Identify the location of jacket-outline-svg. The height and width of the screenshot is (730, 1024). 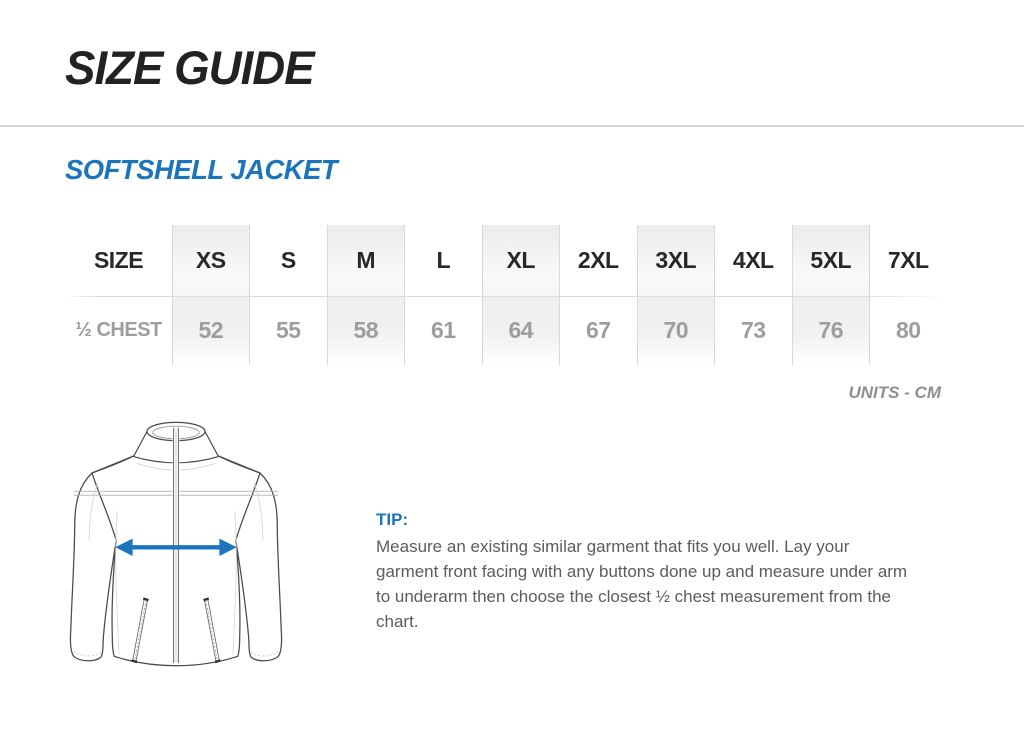
(176, 544).